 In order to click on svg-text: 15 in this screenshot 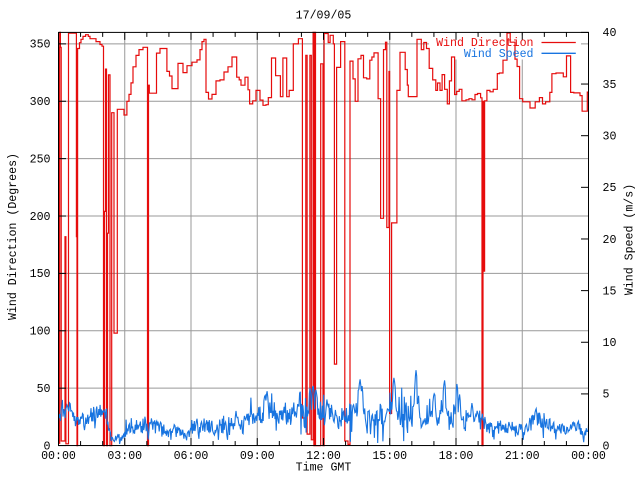, I will do `click(610, 291)`.